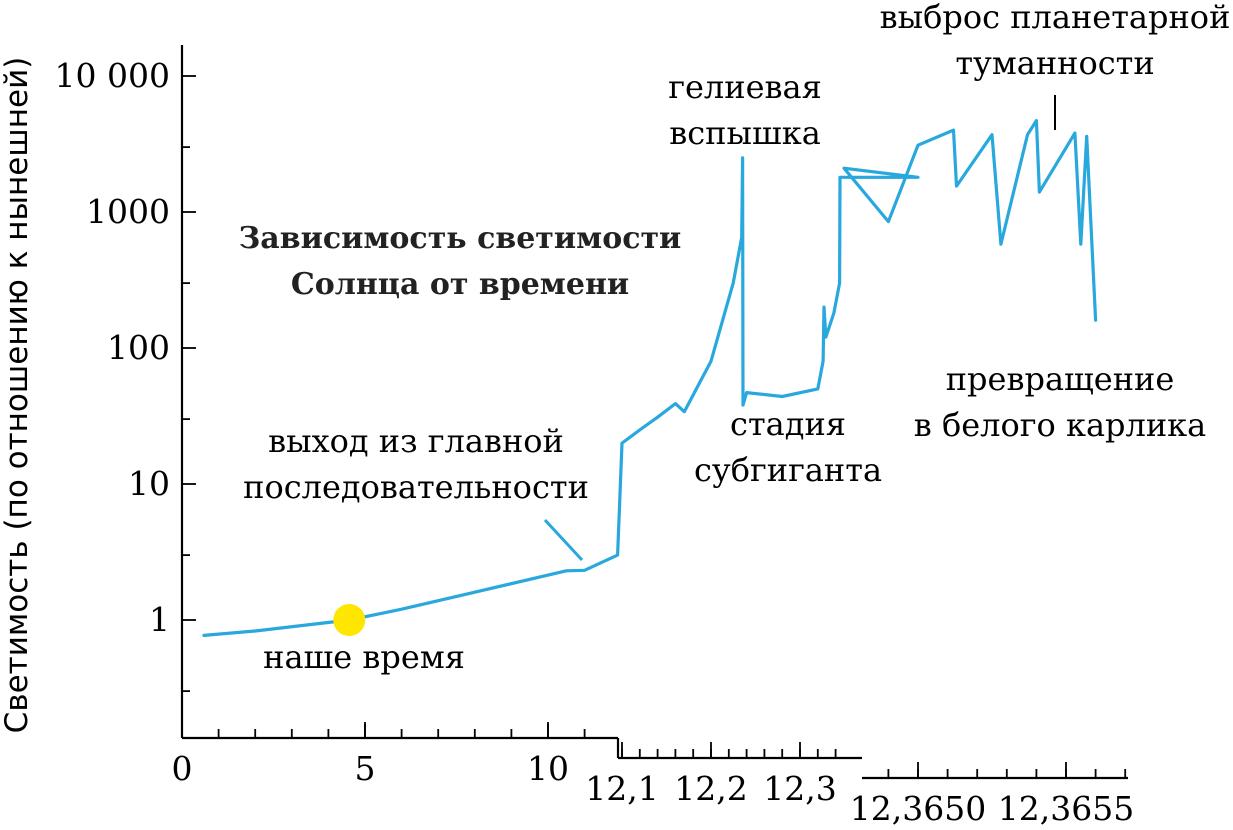  What do you see at coordinates (149, 483) in the screenshot?
I see `y-tick-label: 10` at bounding box center [149, 483].